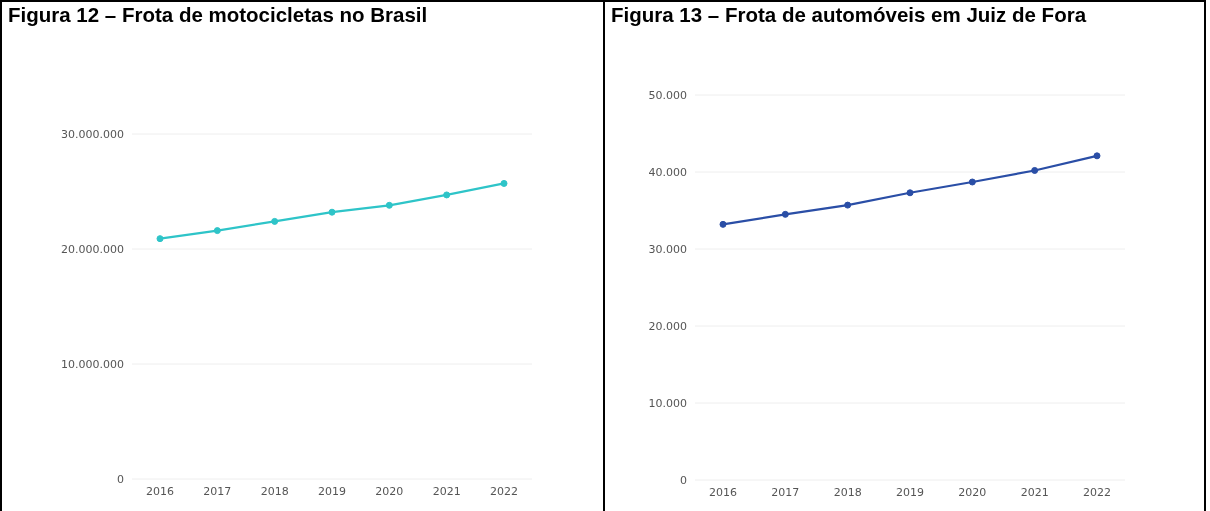  What do you see at coordinates (667, 403) in the screenshot?
I see `y-tick-label: 10.000` at bounding box center [667, 403].